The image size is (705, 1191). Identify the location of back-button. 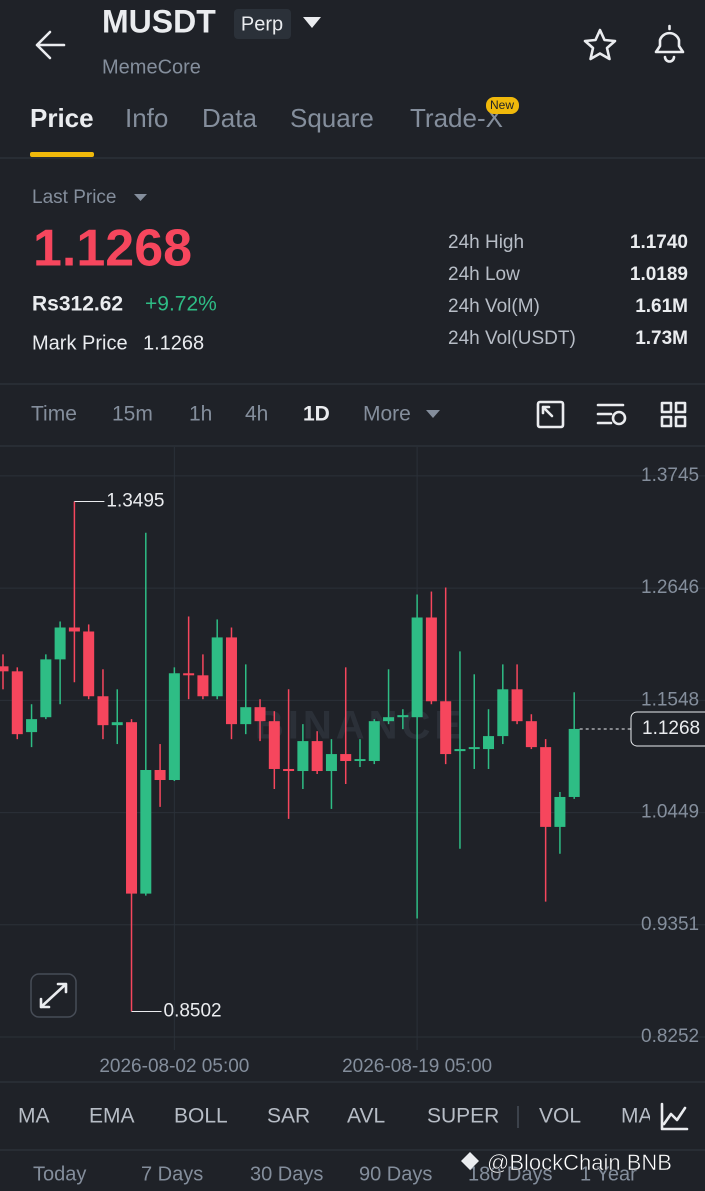
(50, 45).